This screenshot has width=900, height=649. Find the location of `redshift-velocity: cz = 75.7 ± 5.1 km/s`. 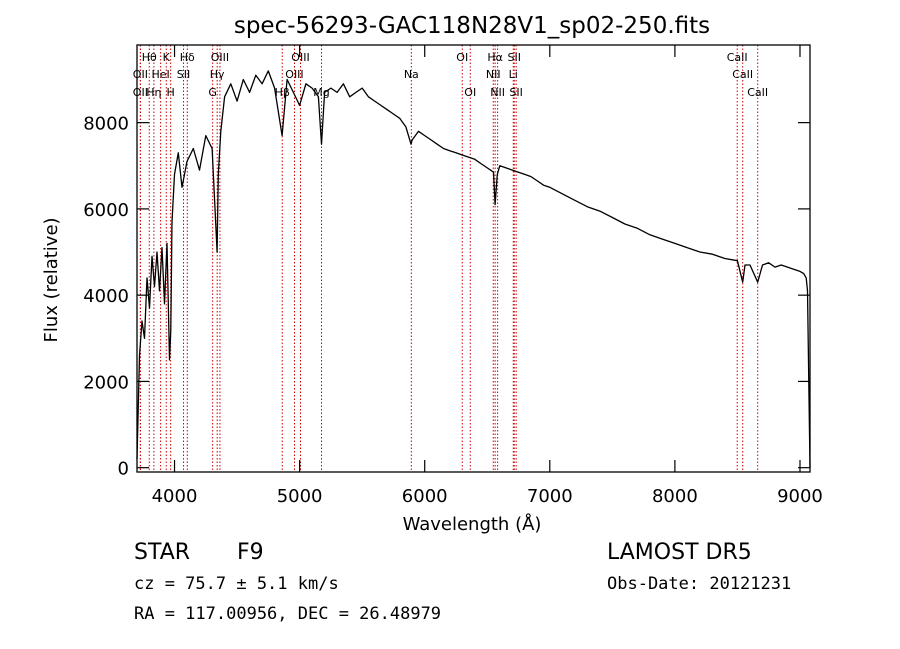

redshift-velocity: cz = 75.7 ± 5.1 km/s is located at coordinates (236, 584).